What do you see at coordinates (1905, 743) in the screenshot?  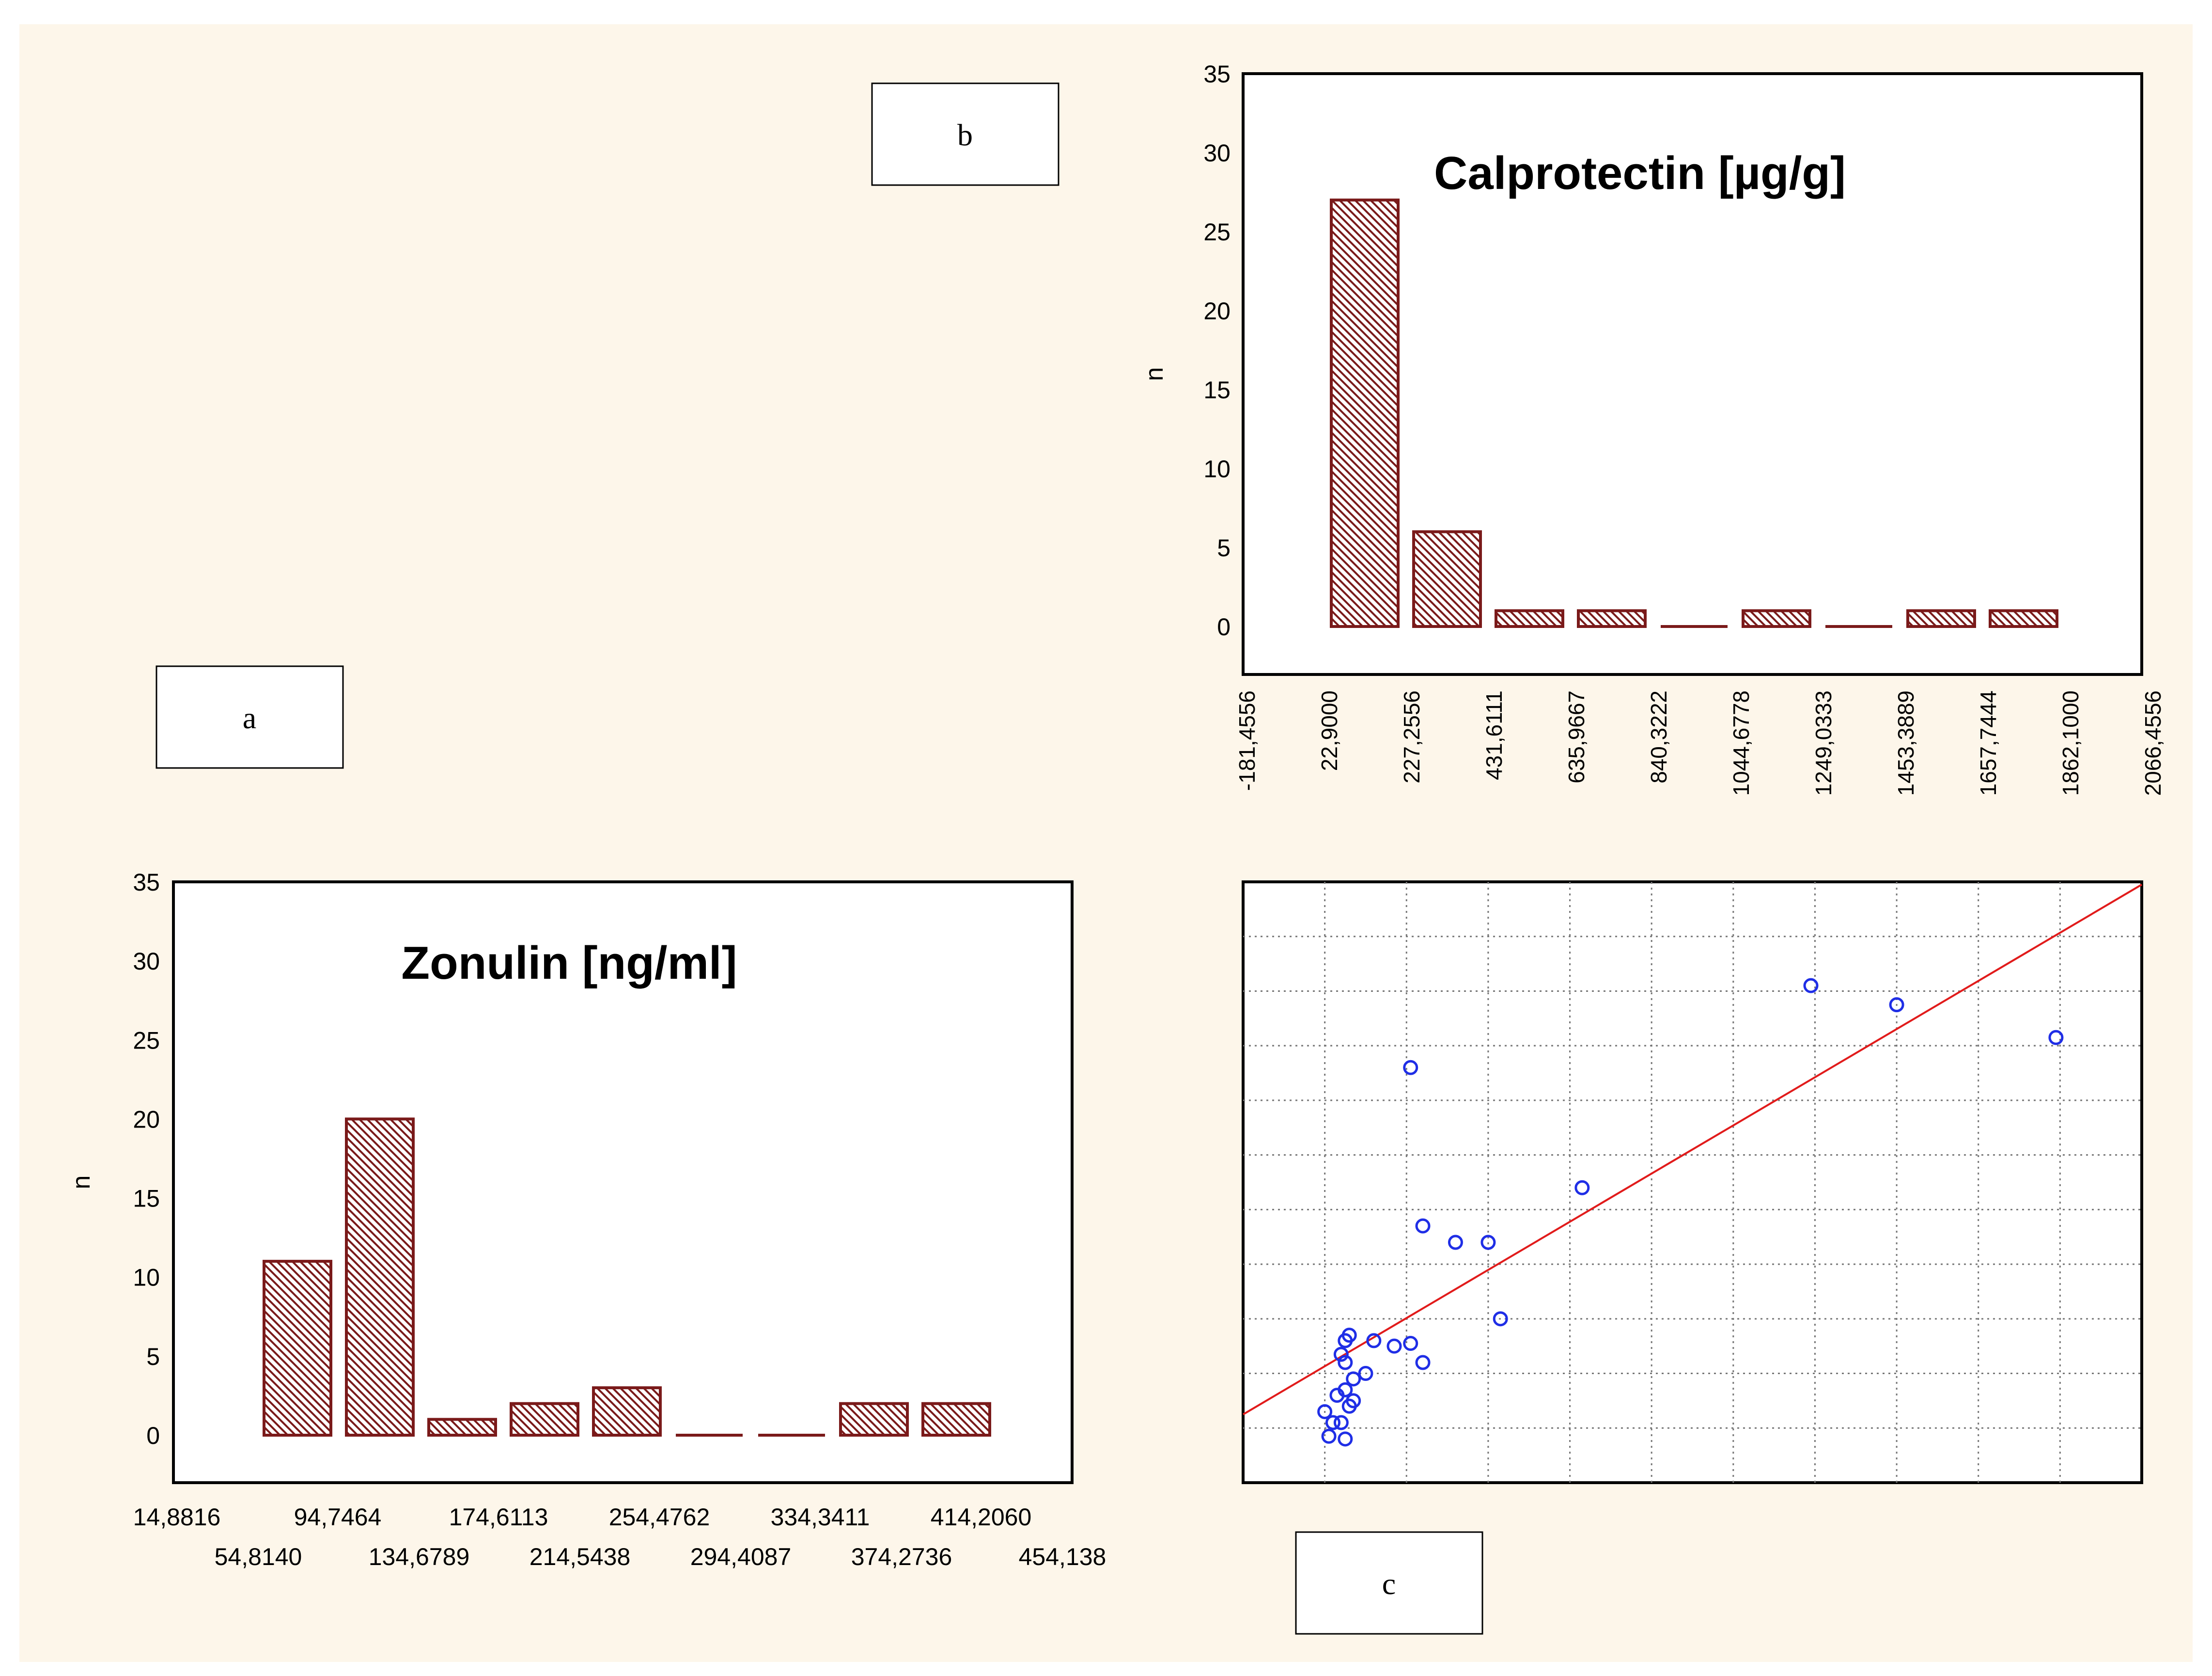 I see `calp-xtick-label: 1453,3889` at bounding box center [1905, 743].